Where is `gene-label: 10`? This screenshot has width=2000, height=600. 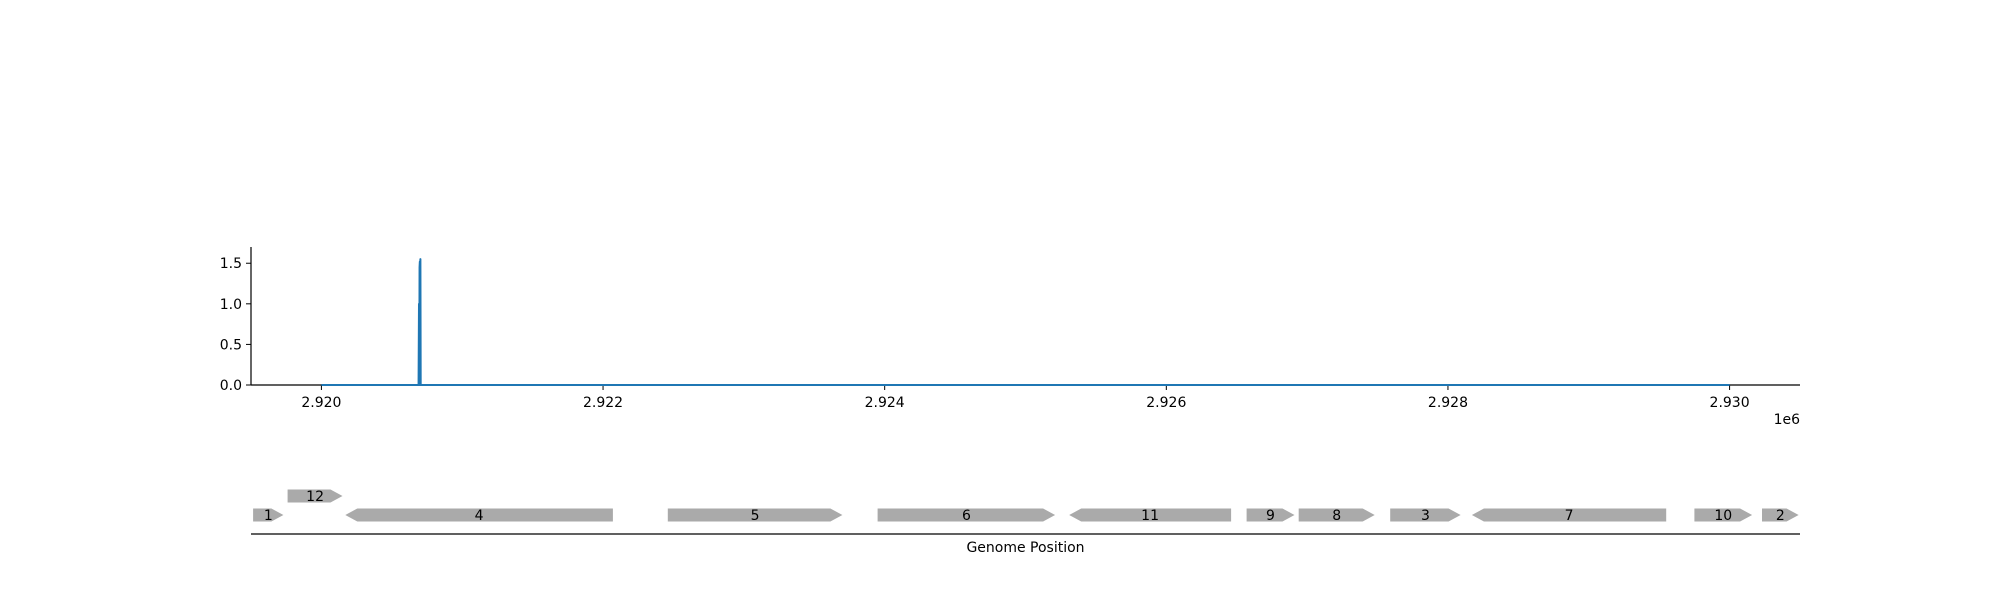 gene-label: 10 is located at coordinates (1723, 516).